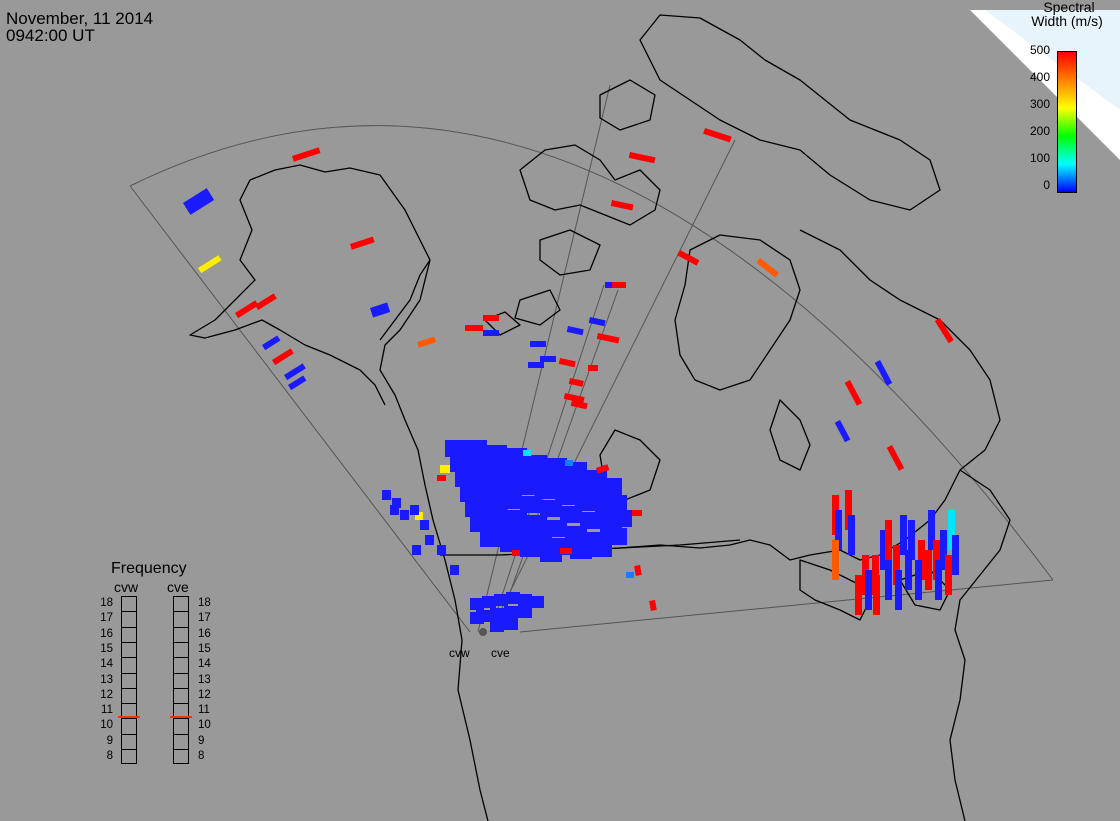 This screenshot has height=821, width=1120. I want to click on frequency-level-label: 10, so click(204, 725).